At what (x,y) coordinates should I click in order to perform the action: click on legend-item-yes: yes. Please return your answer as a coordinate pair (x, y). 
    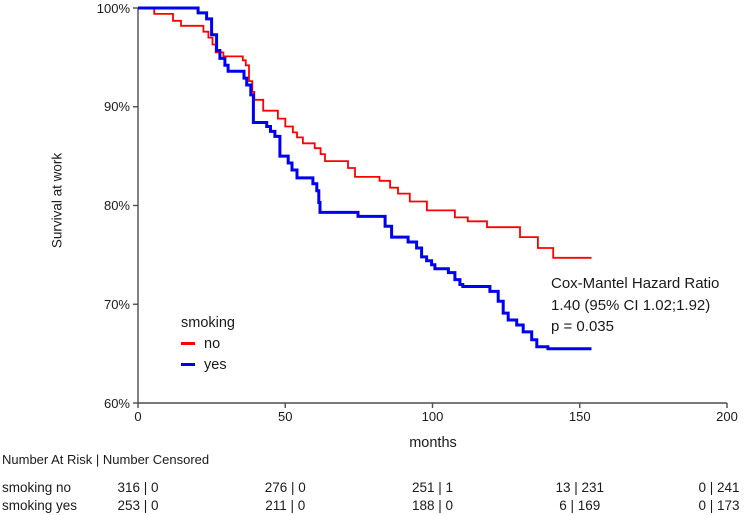
    Looking at the image, I should click on (208, 364).